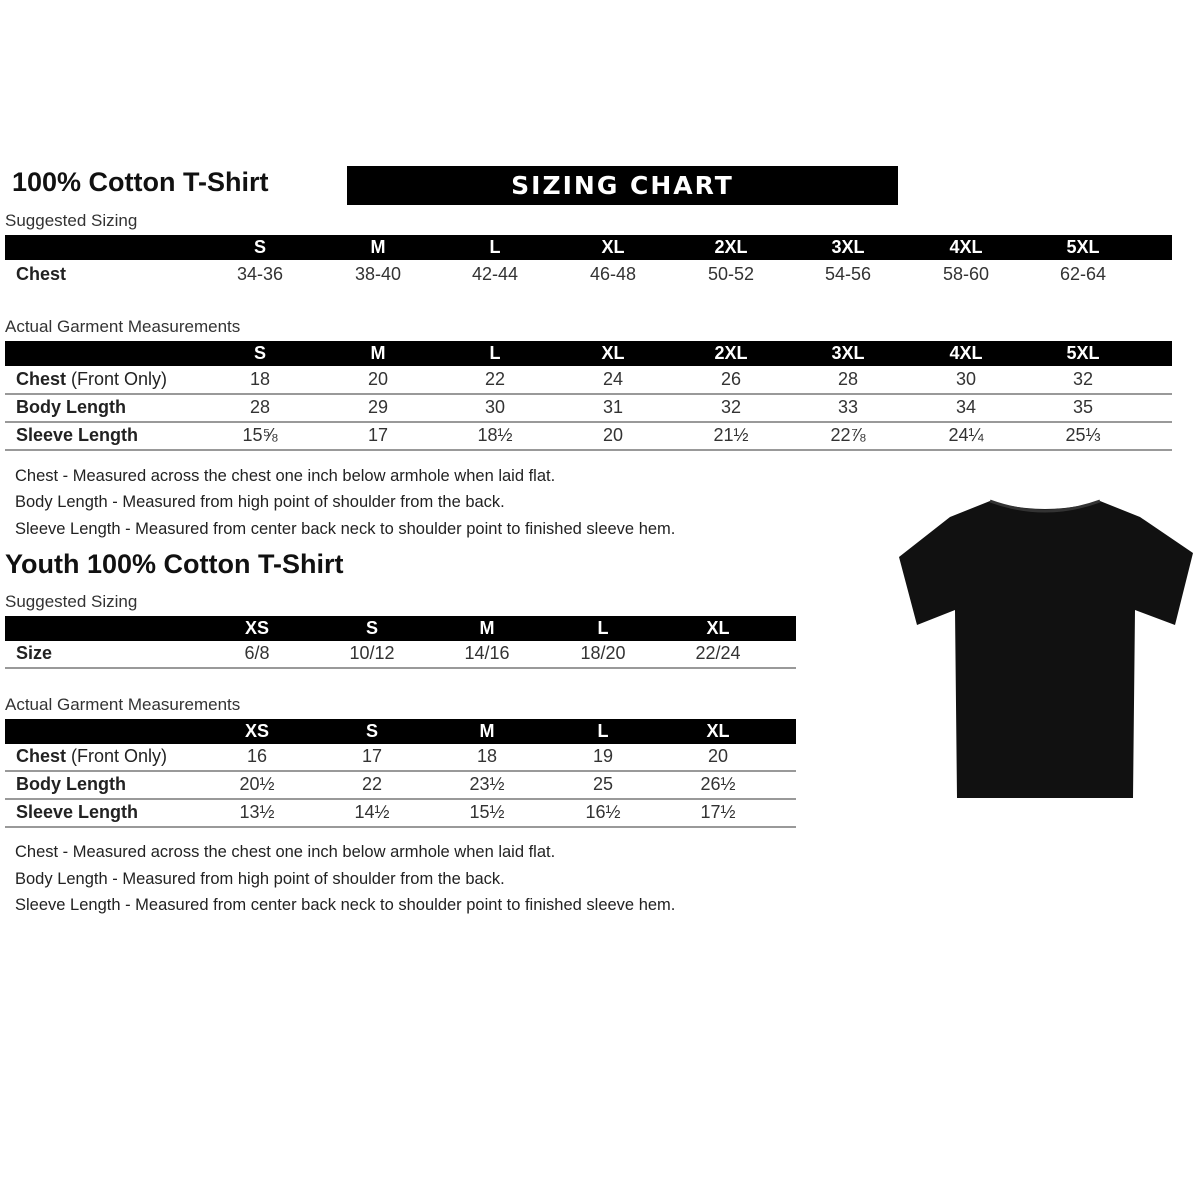  I want to click on table-cell: 46-48, so click(613, 274).